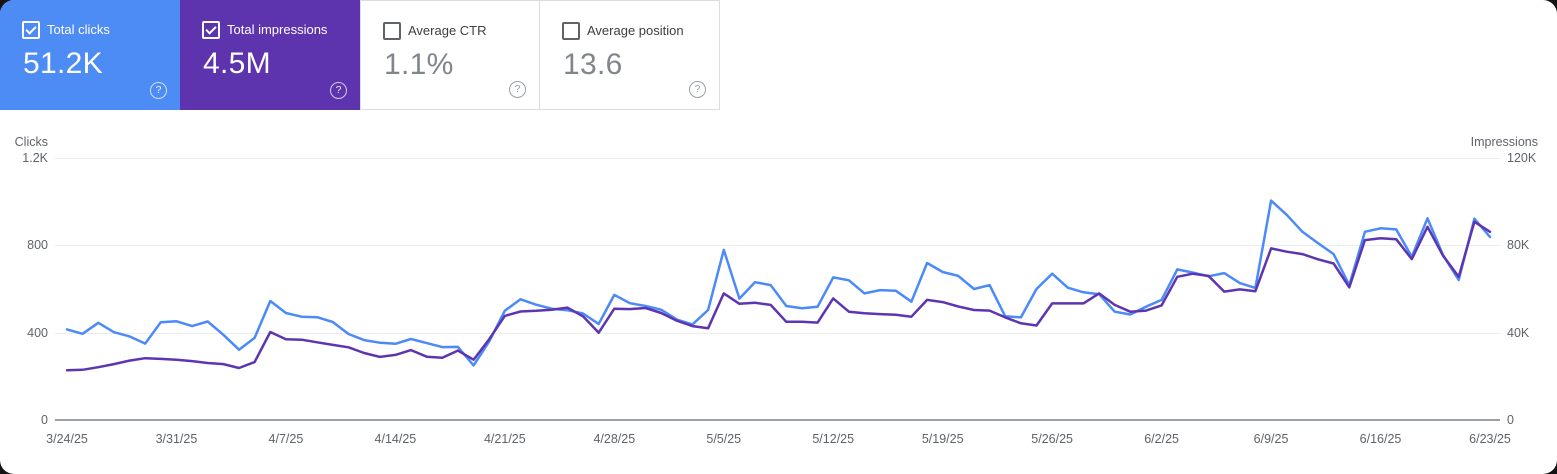 The height and width of the screenshot is (474, 1557). What do you see at coordinates (1522, 158) in the screenshot?
I see `right-axis-tick: 120K` at bounding box center [1522, 158].